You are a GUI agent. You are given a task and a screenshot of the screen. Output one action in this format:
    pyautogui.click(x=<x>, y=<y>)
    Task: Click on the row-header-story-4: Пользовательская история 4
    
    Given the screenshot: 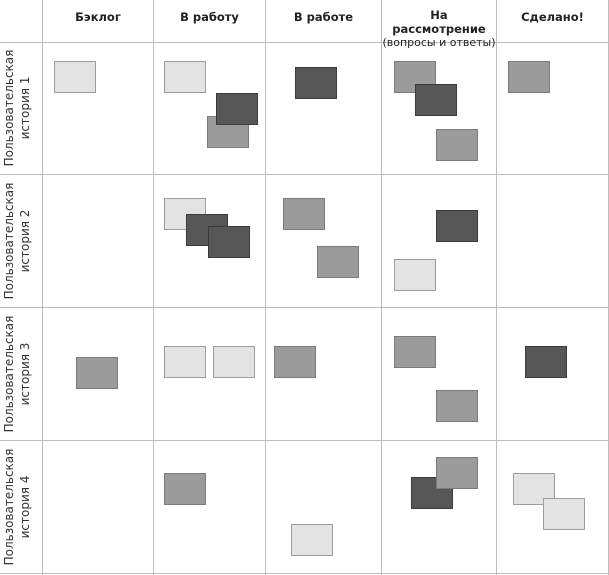 What is the action you would take?
    pyautogui.click(x=21, y=507)
    